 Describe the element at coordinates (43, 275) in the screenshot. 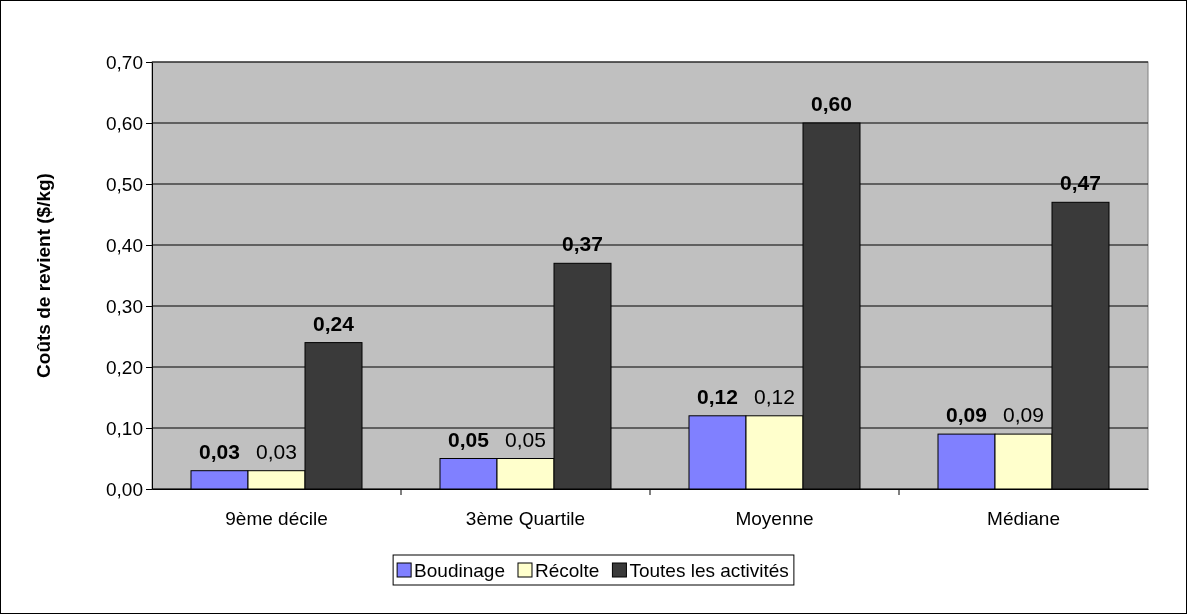

I see `y-axis-title: Coûts de revient ($/kg)` at that location.